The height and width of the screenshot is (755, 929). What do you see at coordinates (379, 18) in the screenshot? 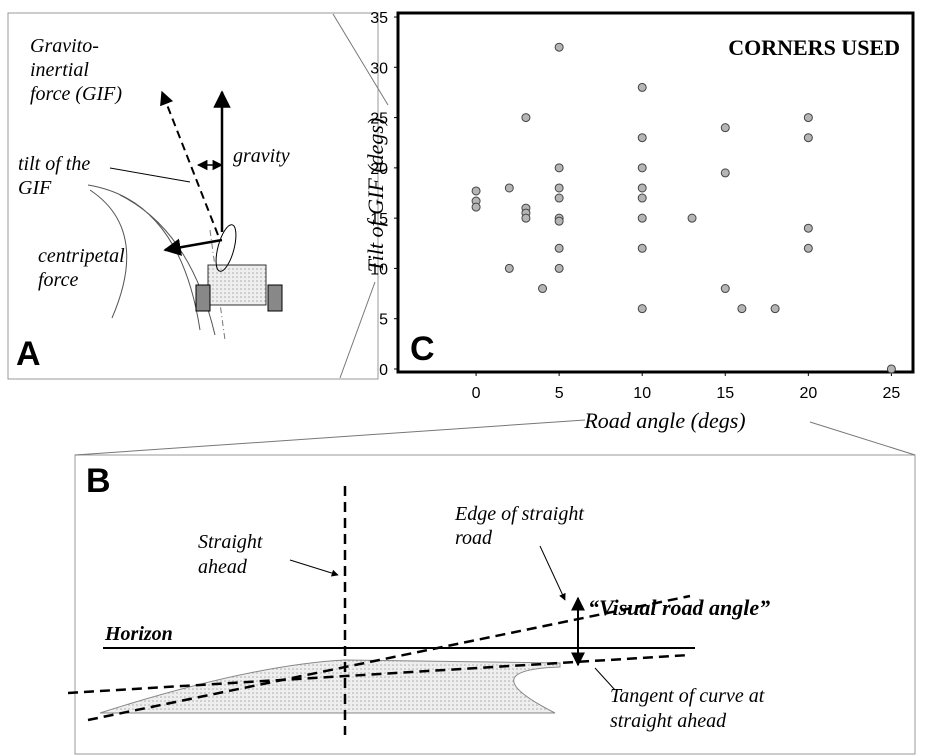
I see `y-tick-label: 35` at bounding box center [379, 18].